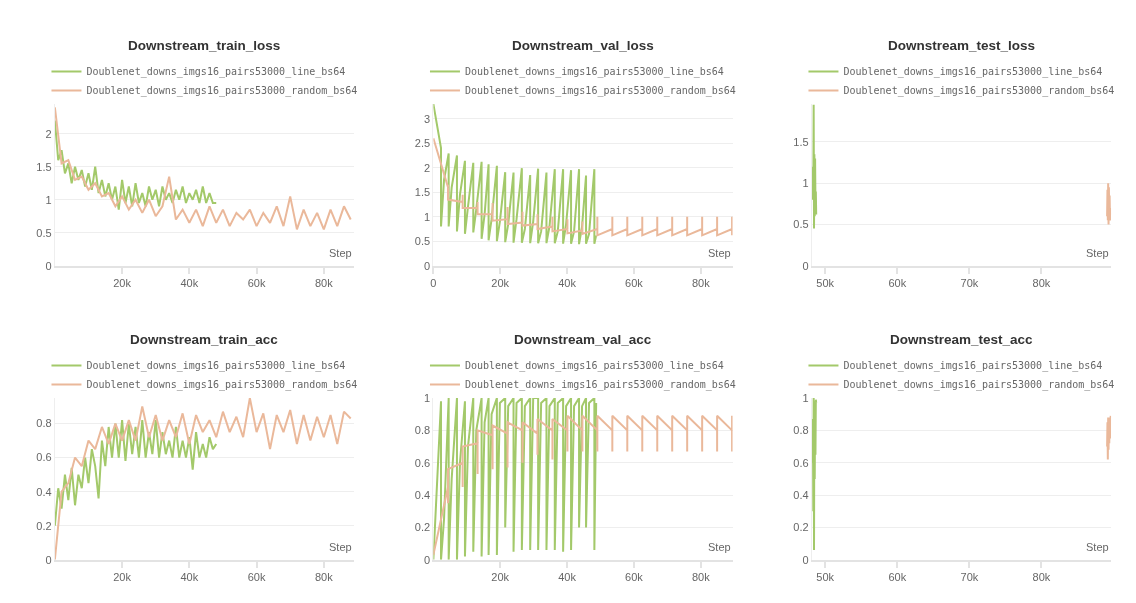 The width and height of the screenshot is (1136, 603). What do you see at coordinates (583, 45) in the screenshot?
I see `chart-title: Downstream_val_loss` at bounding box center [583, 45].